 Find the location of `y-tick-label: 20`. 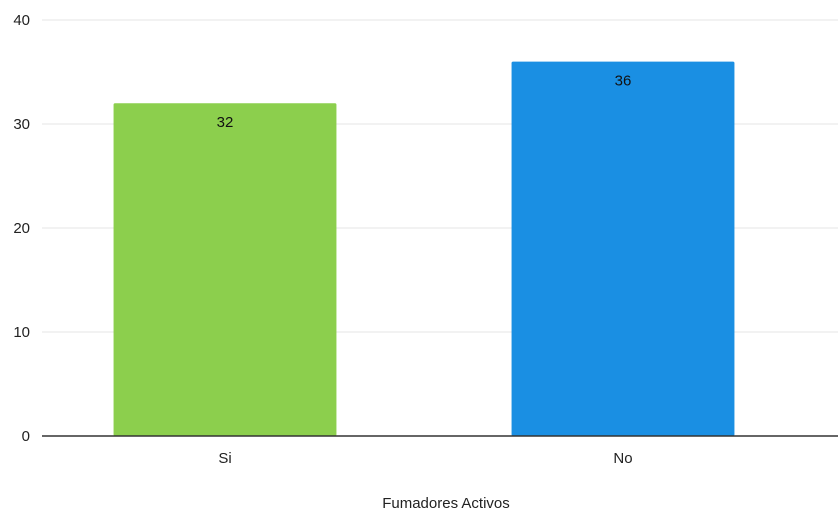

y-tick-label: 20 is located at coordinates (21, 228).